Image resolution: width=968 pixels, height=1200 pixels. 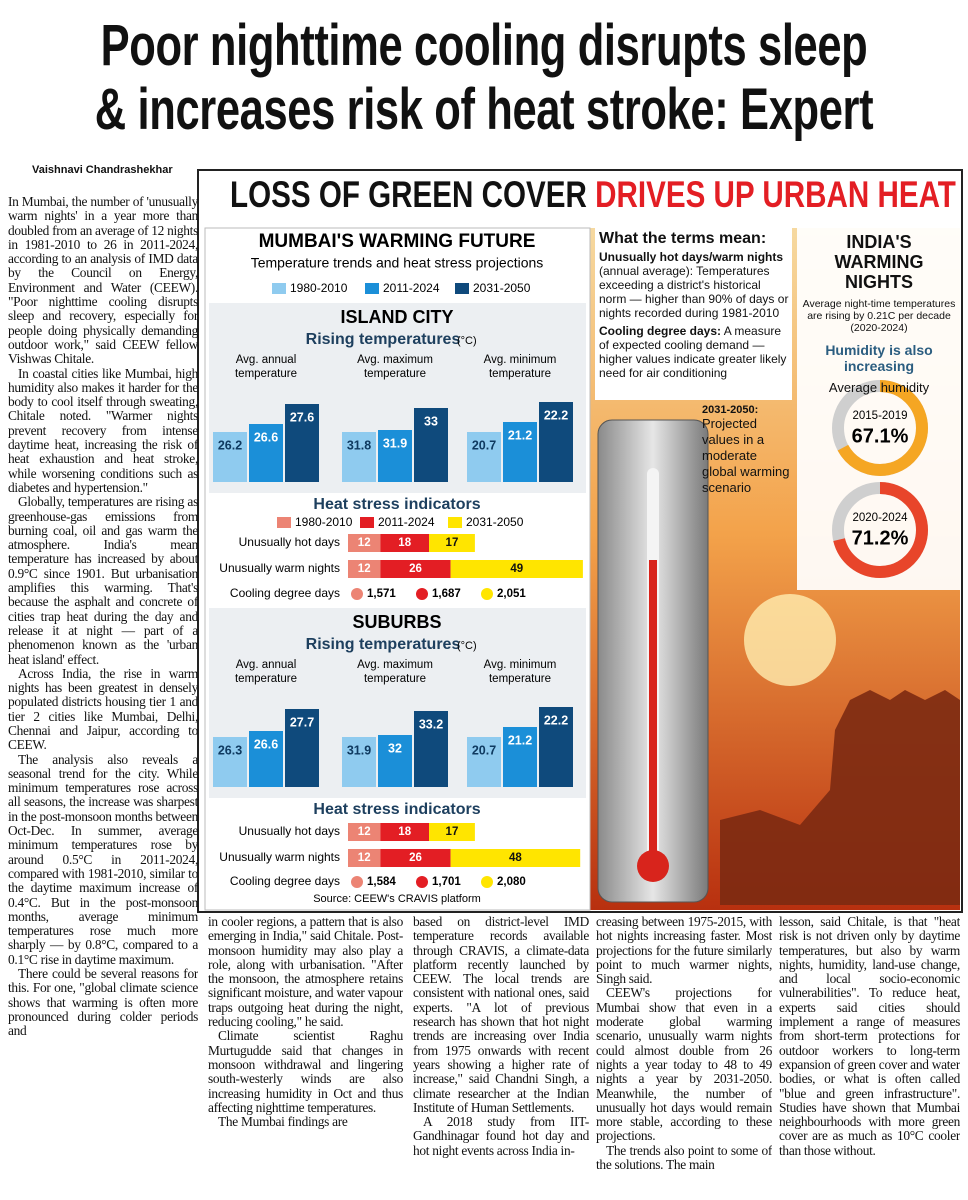 I want to click on section-temp-title: Rising temperatures, so click(x=383, y=644).